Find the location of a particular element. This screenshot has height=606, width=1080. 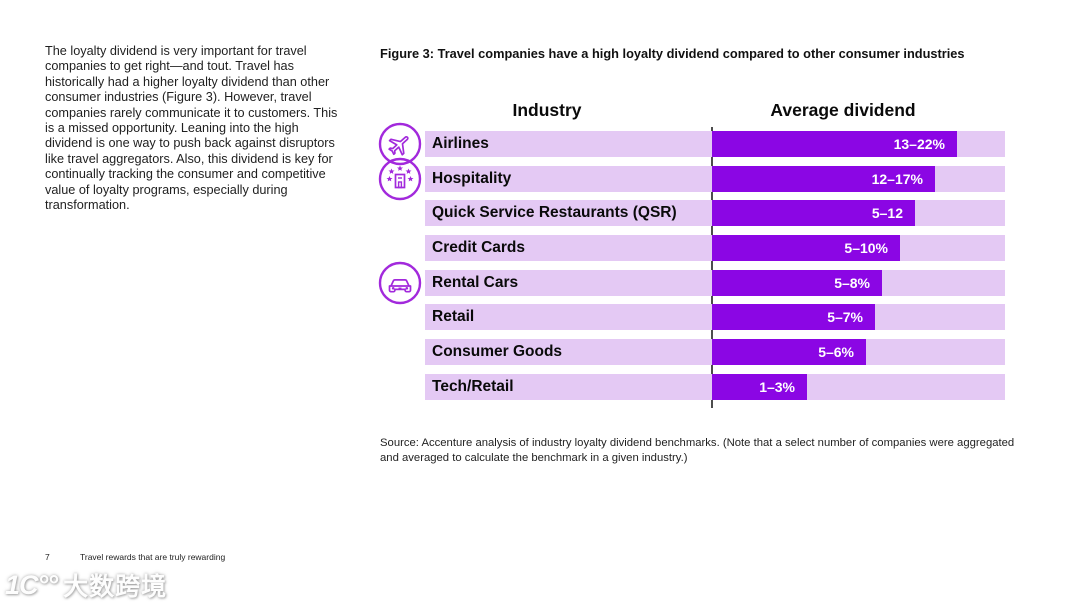

table-row: Retail 5–7% is located at coordinates (715, 317).